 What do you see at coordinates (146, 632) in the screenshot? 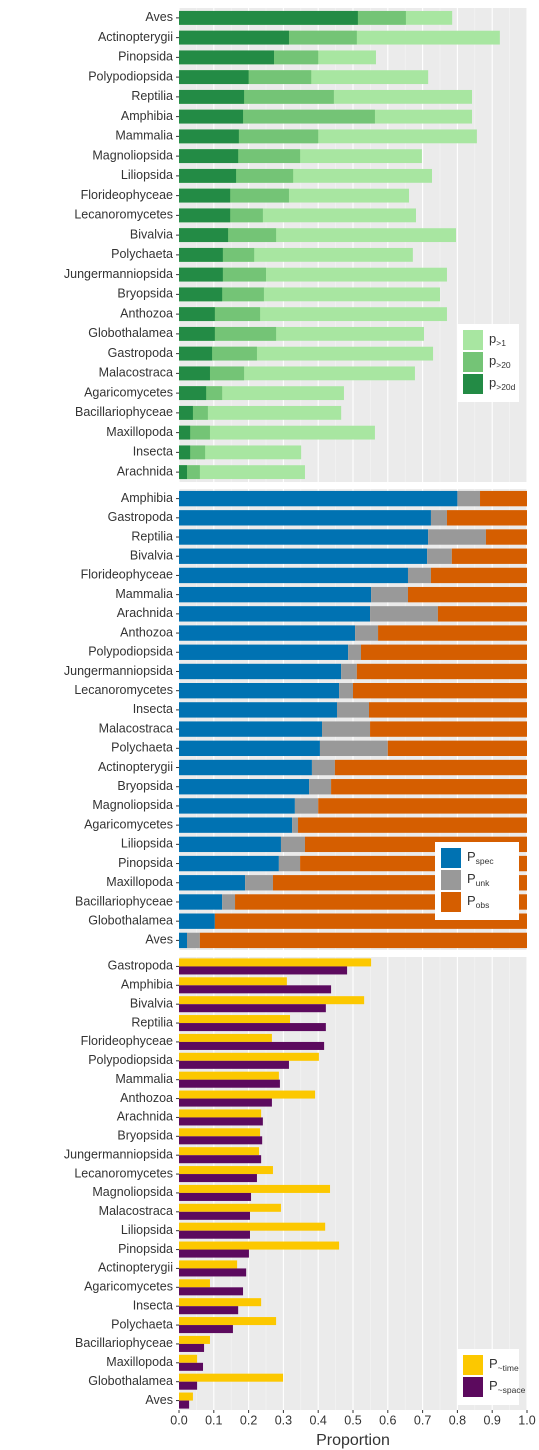
I see `category-label: Anthozoa` at bounding box center [146, 632].